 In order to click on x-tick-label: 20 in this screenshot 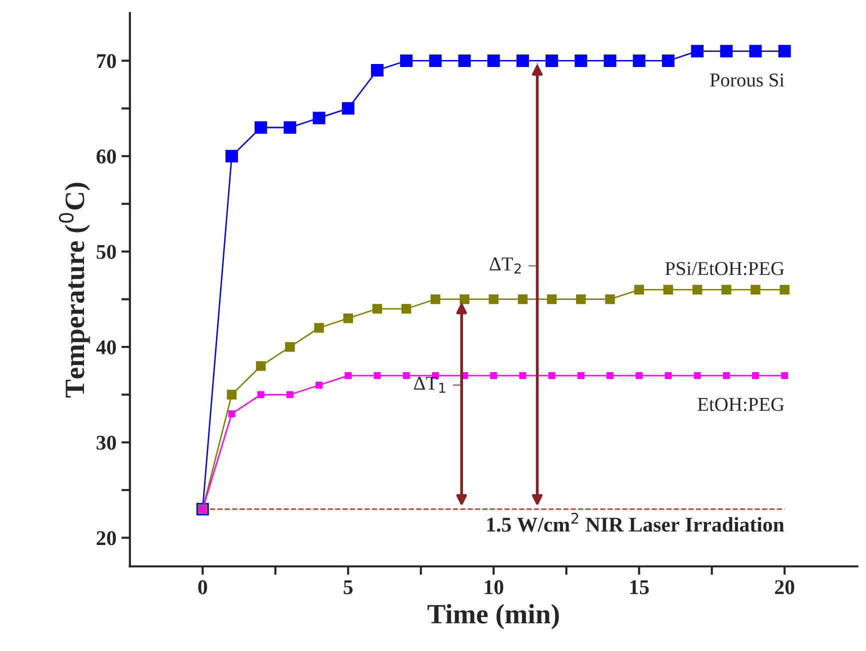, I will do `click(784, 587)`.